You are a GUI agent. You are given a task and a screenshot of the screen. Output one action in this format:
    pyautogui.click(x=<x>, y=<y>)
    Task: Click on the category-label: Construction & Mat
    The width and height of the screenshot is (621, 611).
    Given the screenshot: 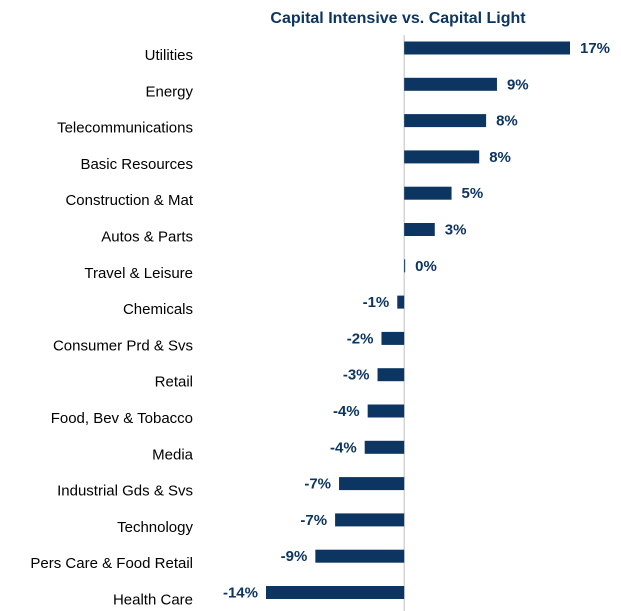 What is the action you would take?
    pyautogui.click(x=129, y=200)
    